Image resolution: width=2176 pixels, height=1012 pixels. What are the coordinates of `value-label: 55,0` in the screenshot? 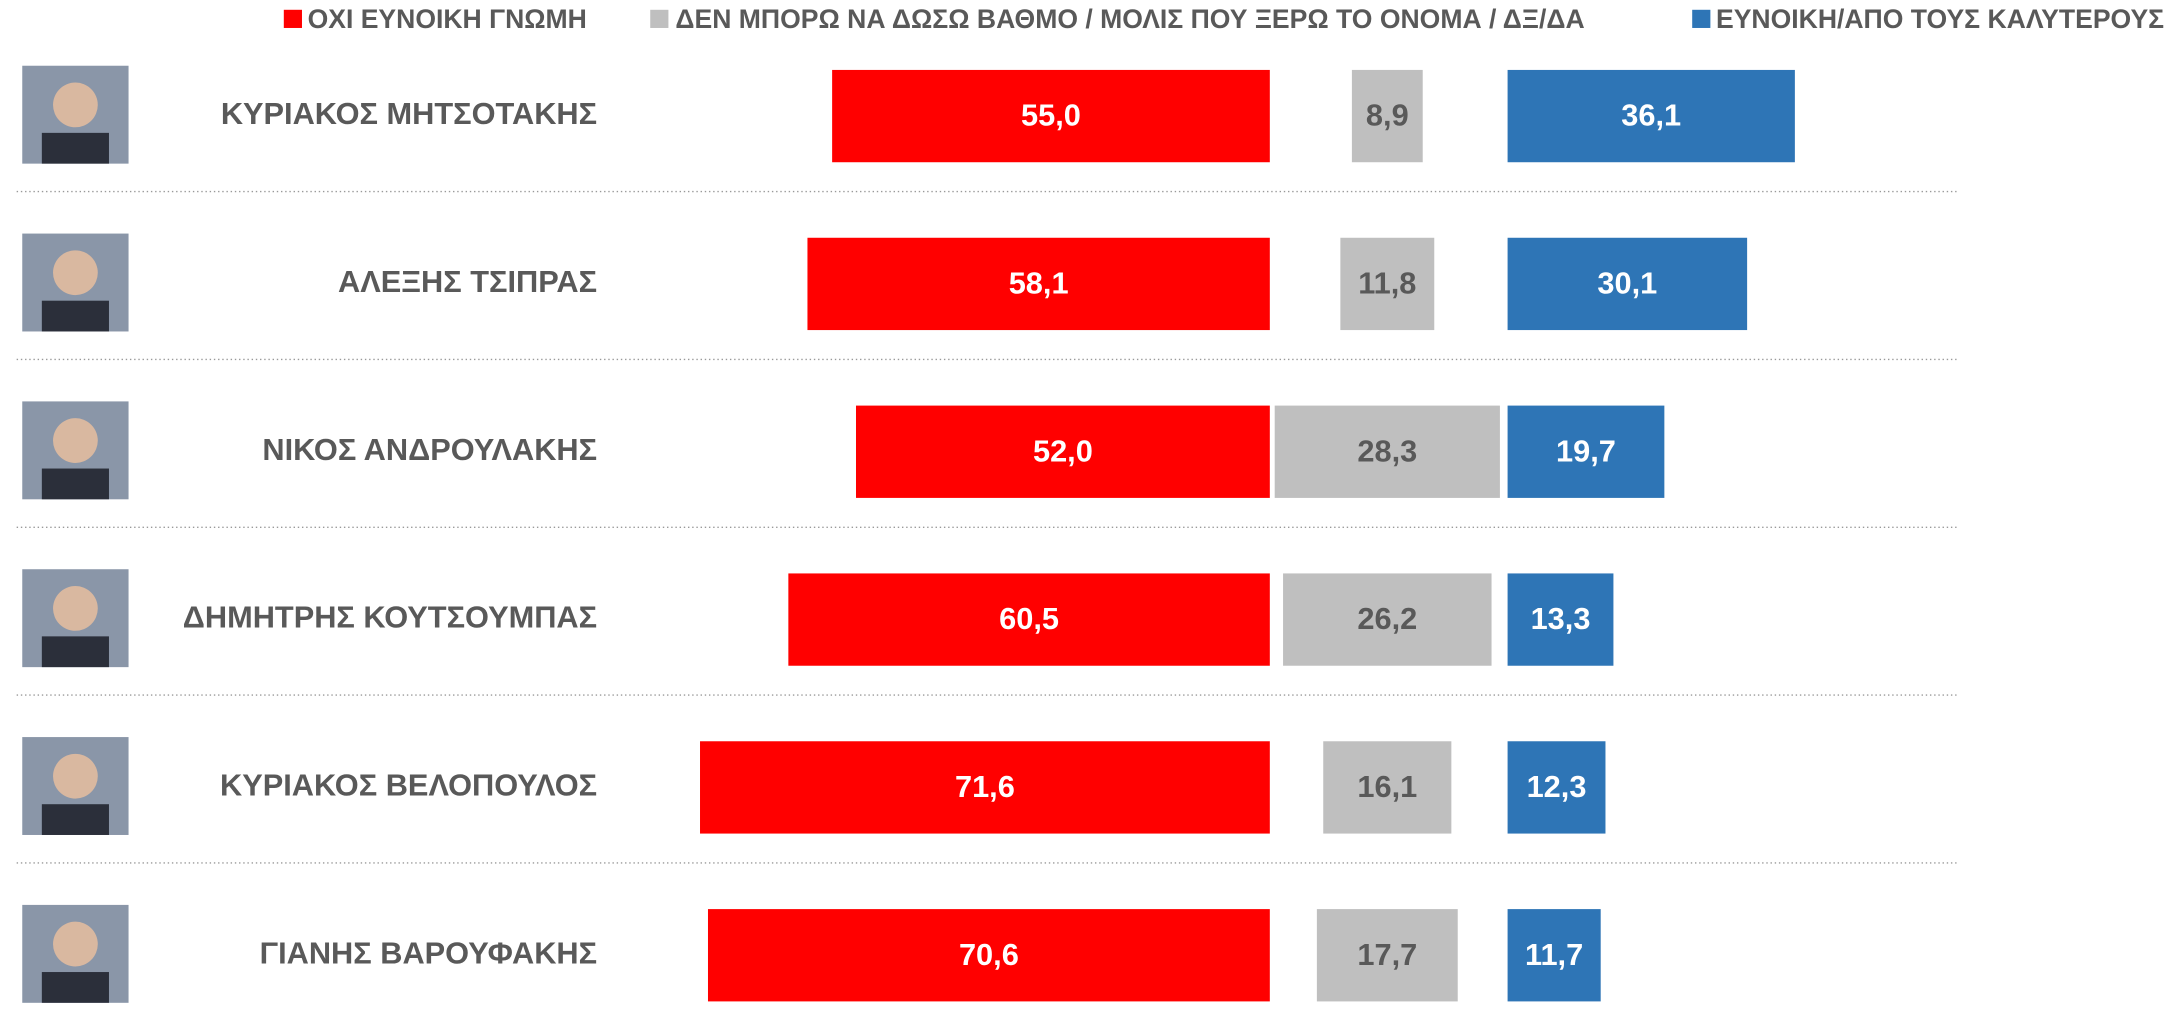 It's located at (1051, 115).